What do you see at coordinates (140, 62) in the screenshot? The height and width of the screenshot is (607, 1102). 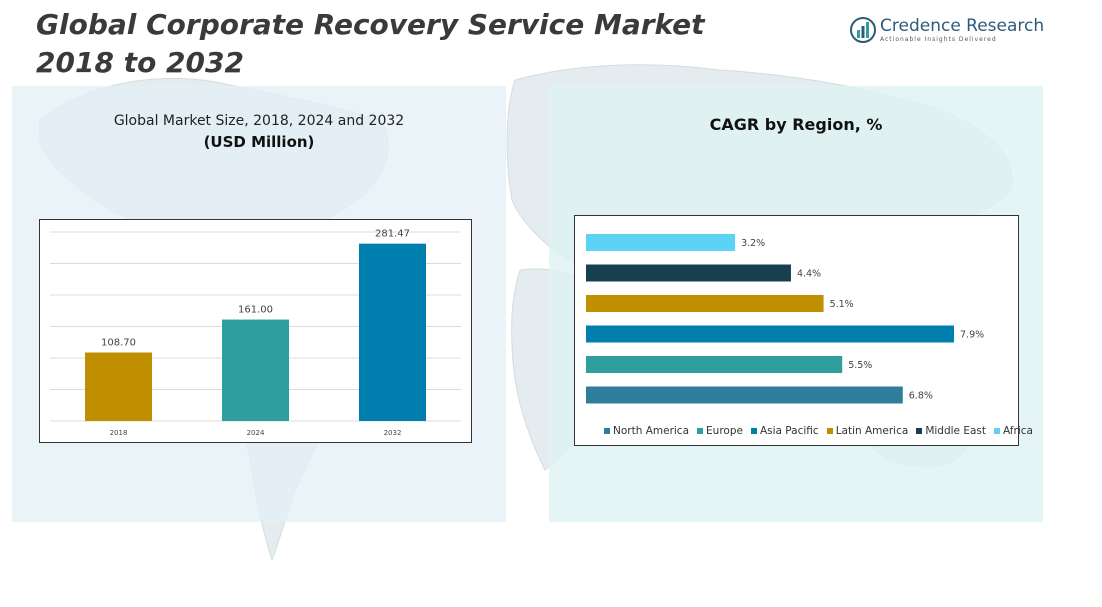 I see `title-line-2: 2018 to 2032` at bounding box center [140, 62].